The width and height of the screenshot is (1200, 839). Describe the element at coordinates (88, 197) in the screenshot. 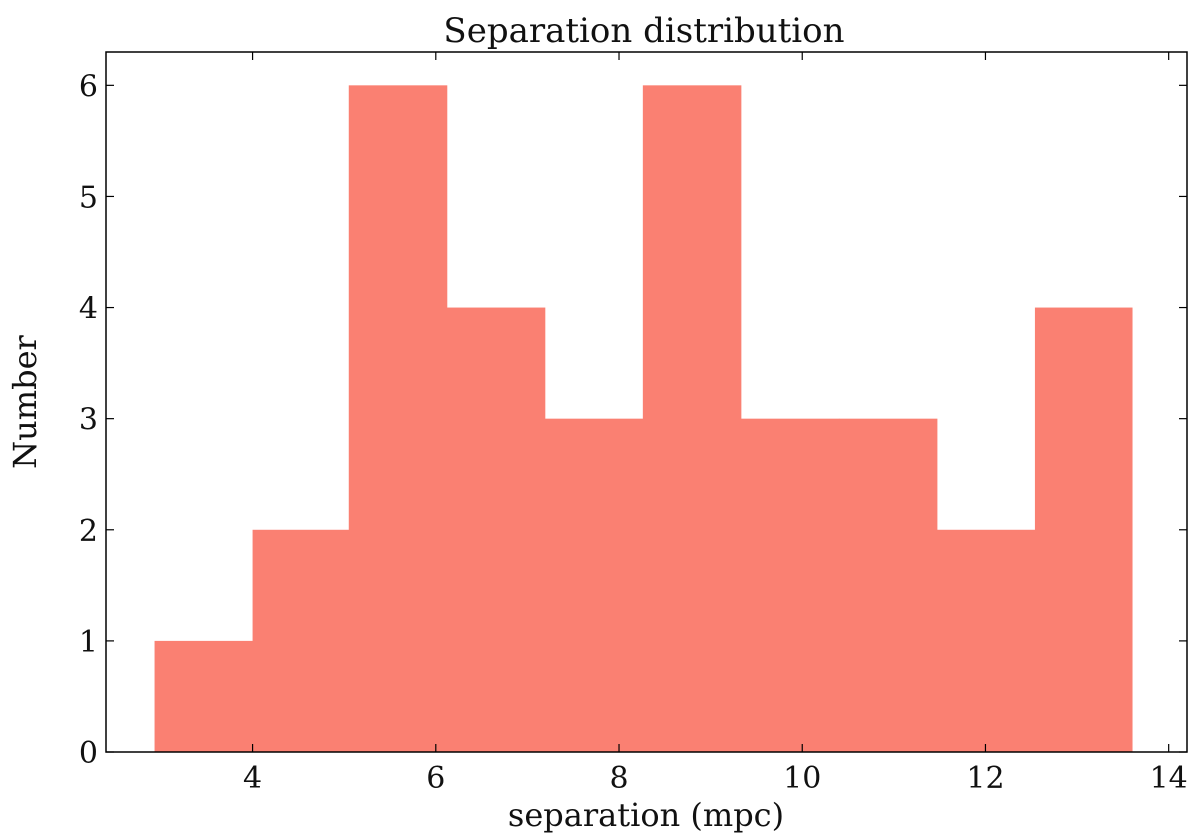

I see `y-tick-label: 5` at that location.